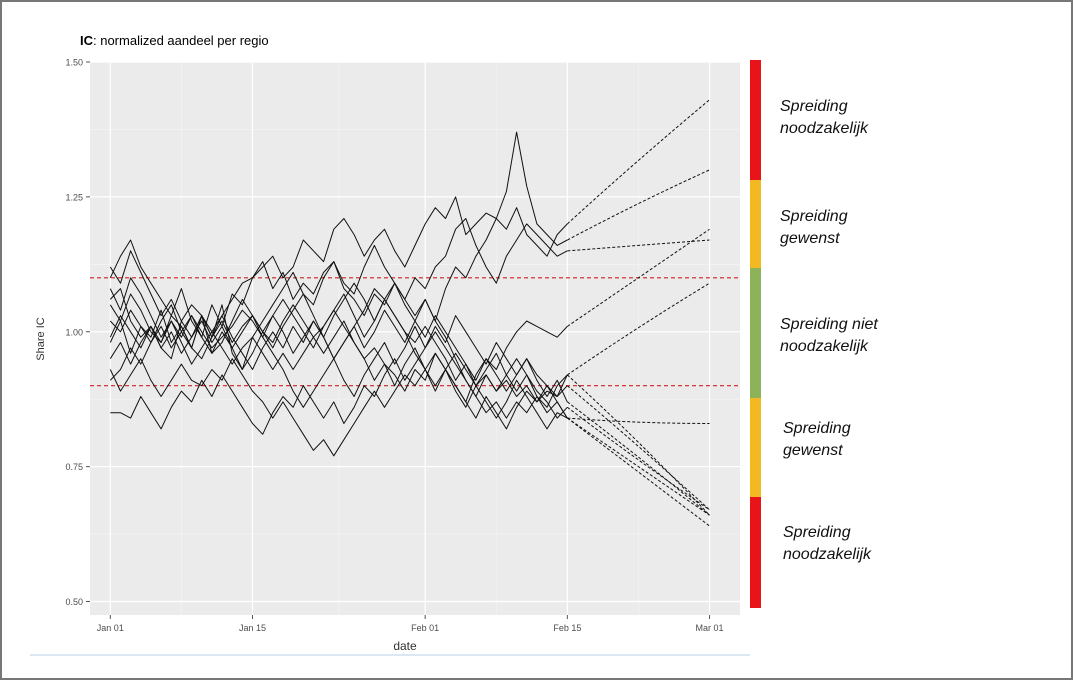 The image size is (1073, 680). What do you see at coordinates (829, 324) in the screenshot?
I see `zone-label-line: Spreiding niet` at bounding box center [829, 324].